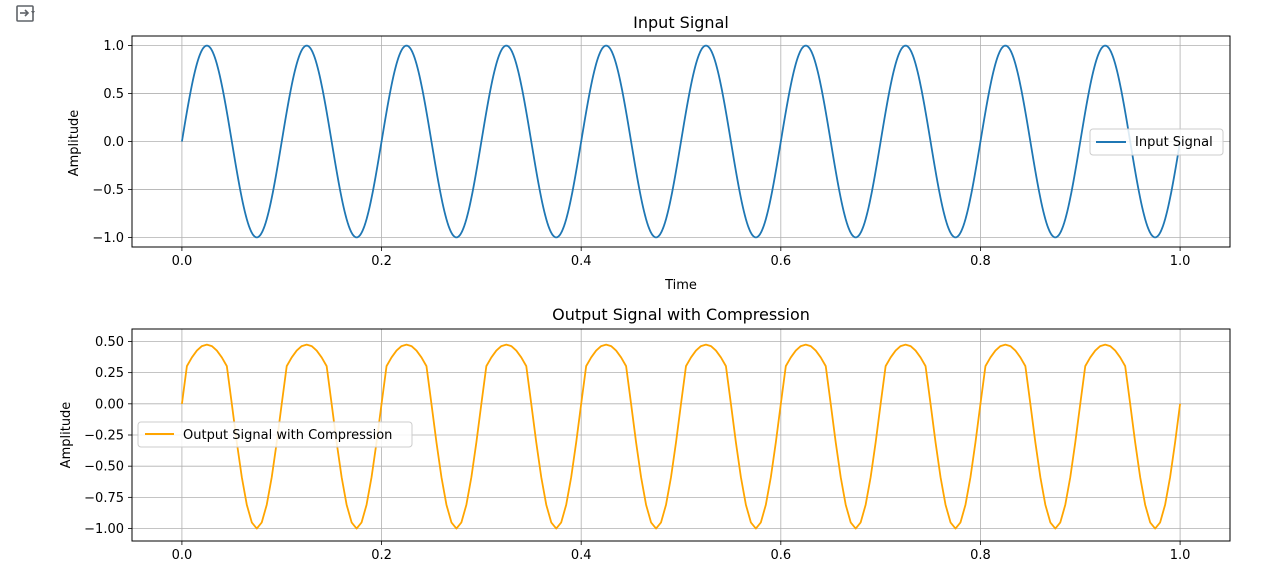 The height and width of the screenshot is (566, 1264). What do you see at coordinates (108, 238) in the screenshot?
I see `y-tick-label: −1.0` at bounding box center [108, 238].